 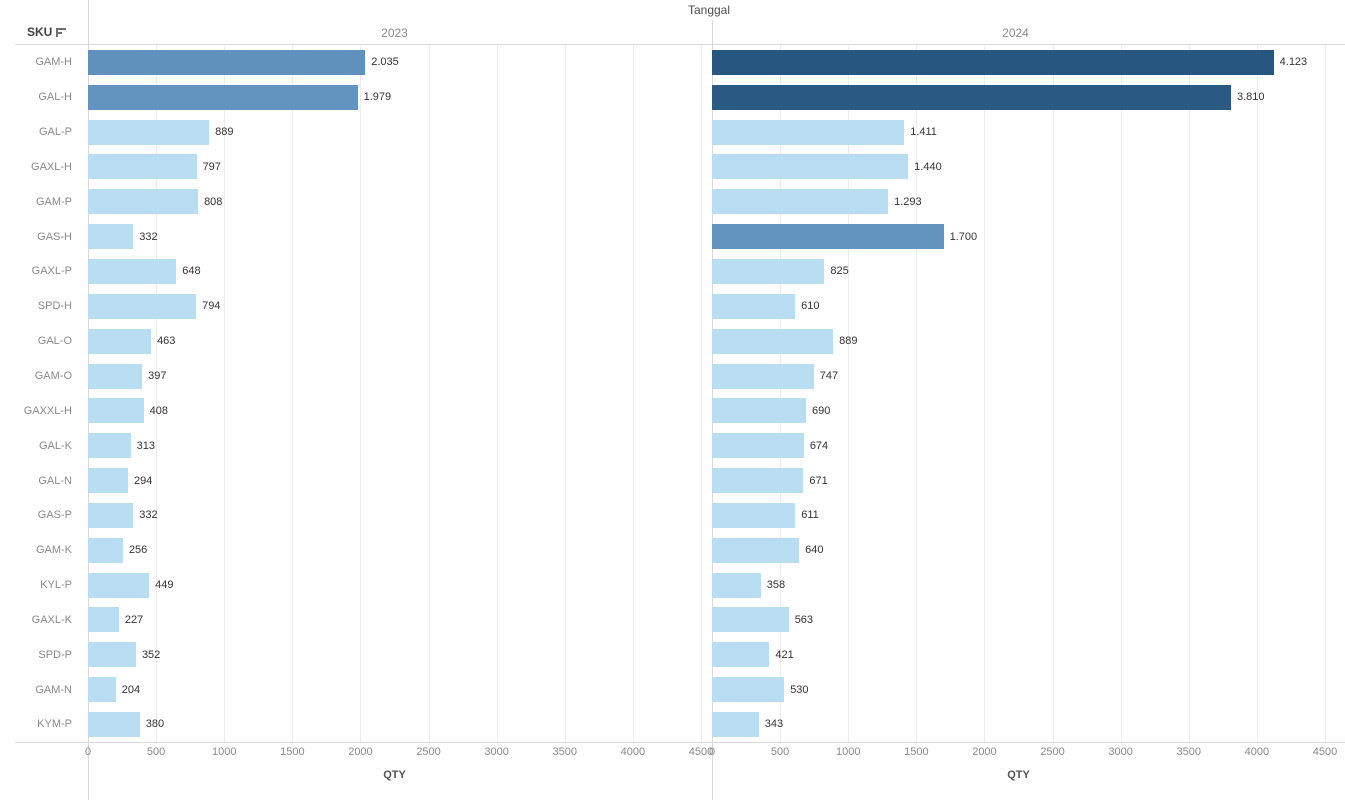 What do you see at coordinates (1018, 201) in the screenshot?
I see `bar-row-2024-gam-p: 1.293` at bounding box center [1018, 201].